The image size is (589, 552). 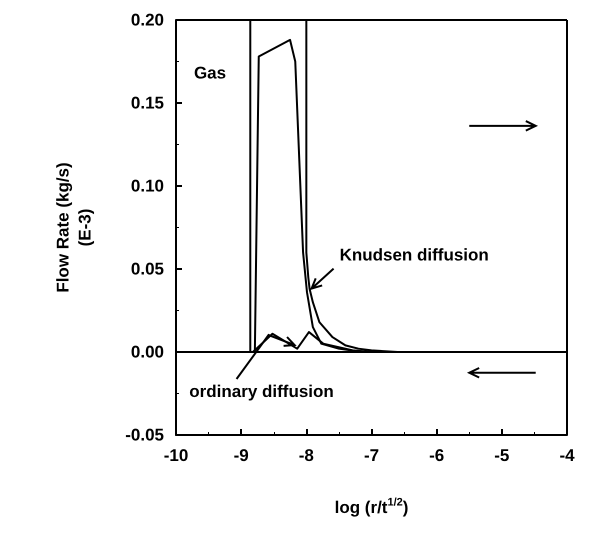 What do you see at coordinates (567, 455) in the screenshot?
I see `x-tick-label: -4` at bounding box center [567, 455].